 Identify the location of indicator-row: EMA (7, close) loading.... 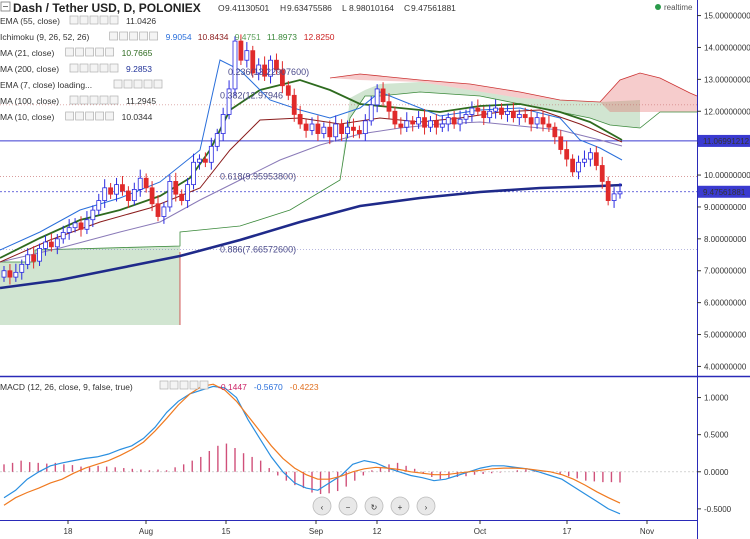
(81, 84).